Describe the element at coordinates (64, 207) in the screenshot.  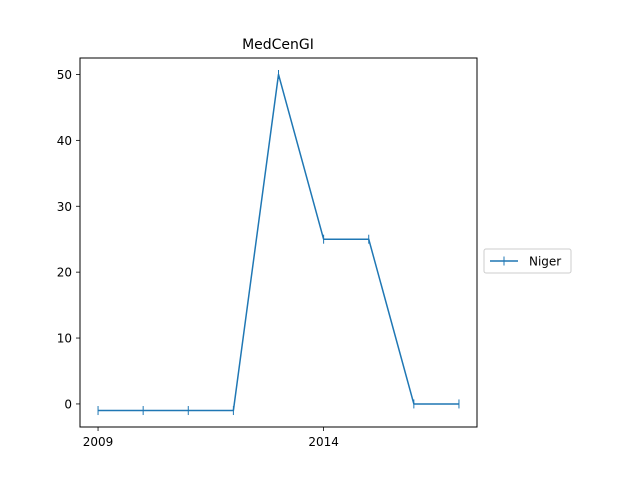
I see `y-tick-label-3: 30` at that location.